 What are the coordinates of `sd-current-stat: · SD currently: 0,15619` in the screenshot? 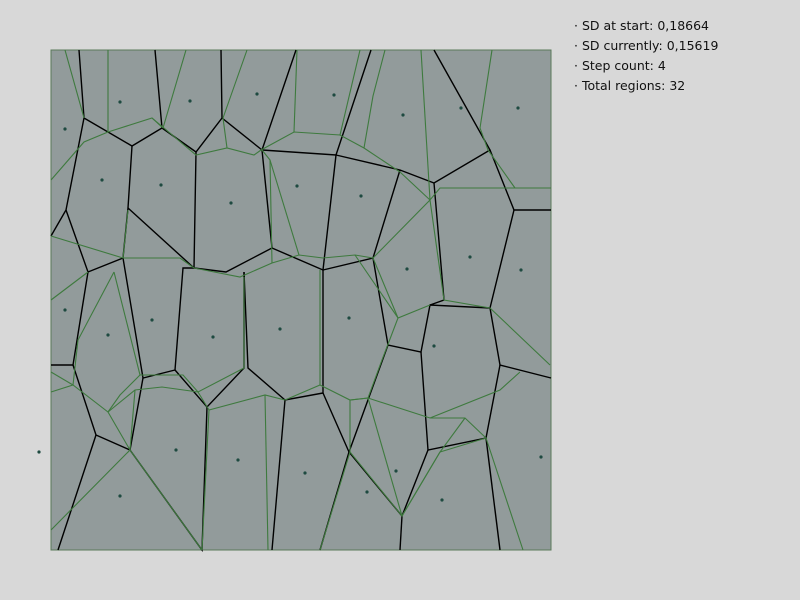 It's located at (646, 45).